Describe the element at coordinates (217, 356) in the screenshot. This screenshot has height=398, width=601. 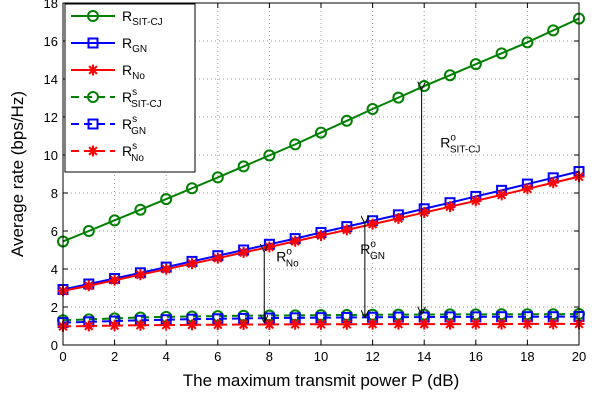
I see `x-tick-label: 6` at that location.